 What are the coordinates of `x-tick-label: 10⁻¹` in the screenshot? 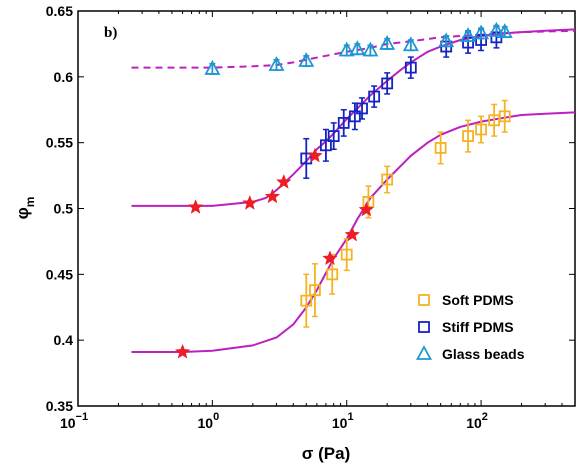 It's located at (74, 421).